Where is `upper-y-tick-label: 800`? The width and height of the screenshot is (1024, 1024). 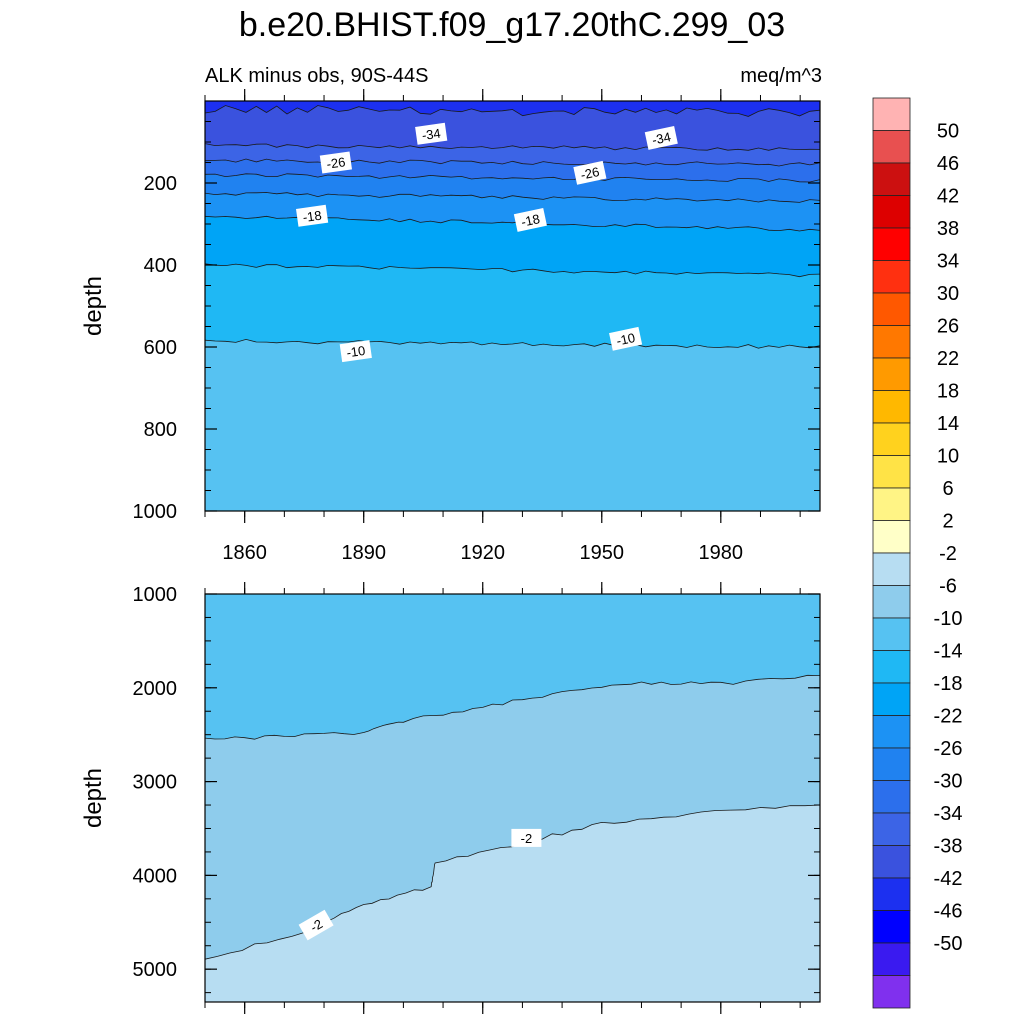 upper-y-tick-label: 800 is located at coordinates (160, 430).